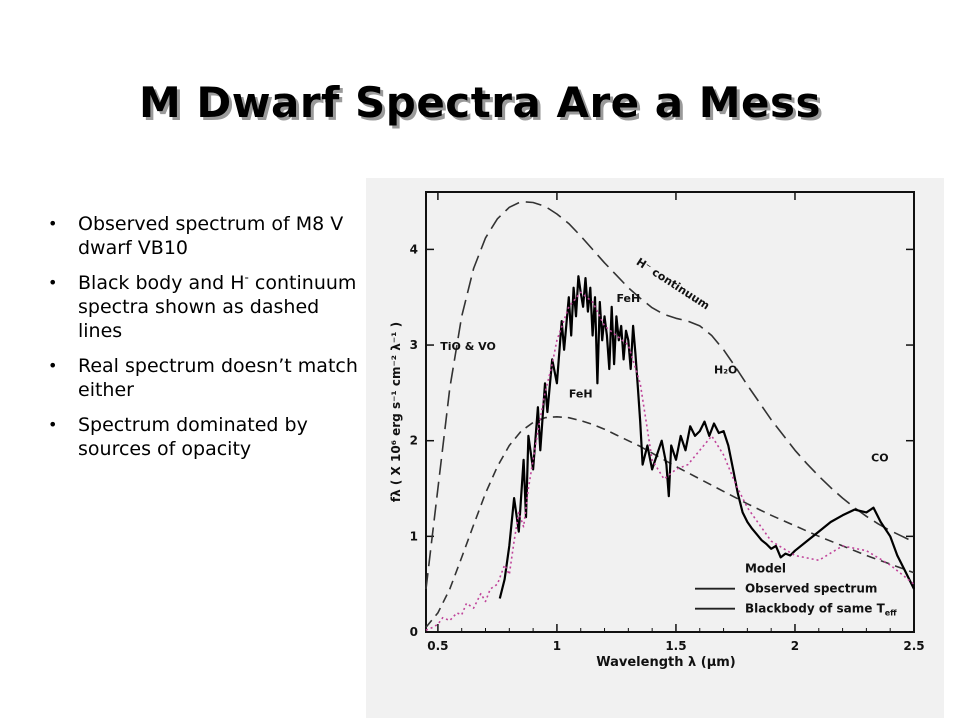 The image size is (960, 722). I want to click on y-tick-label: 0, so click(414, 632).